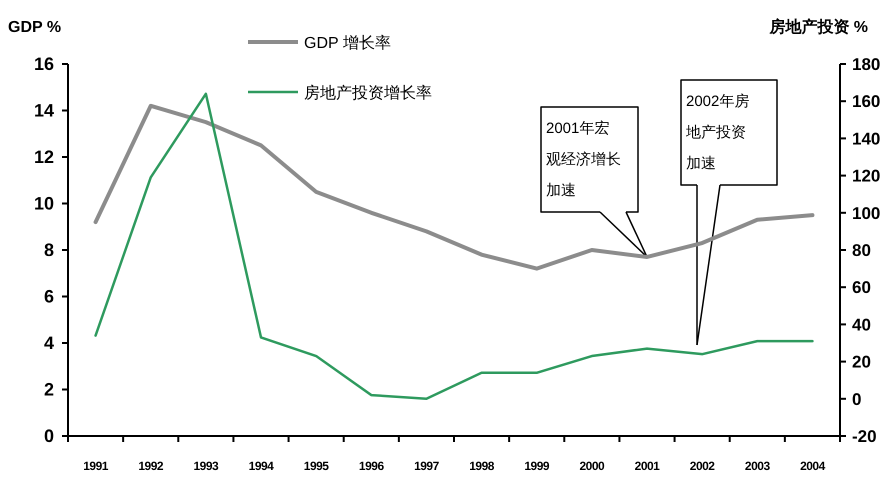 This screenshot has height=479, width=894. I want to click on x-tick-label: 1993, so click(207, 466).